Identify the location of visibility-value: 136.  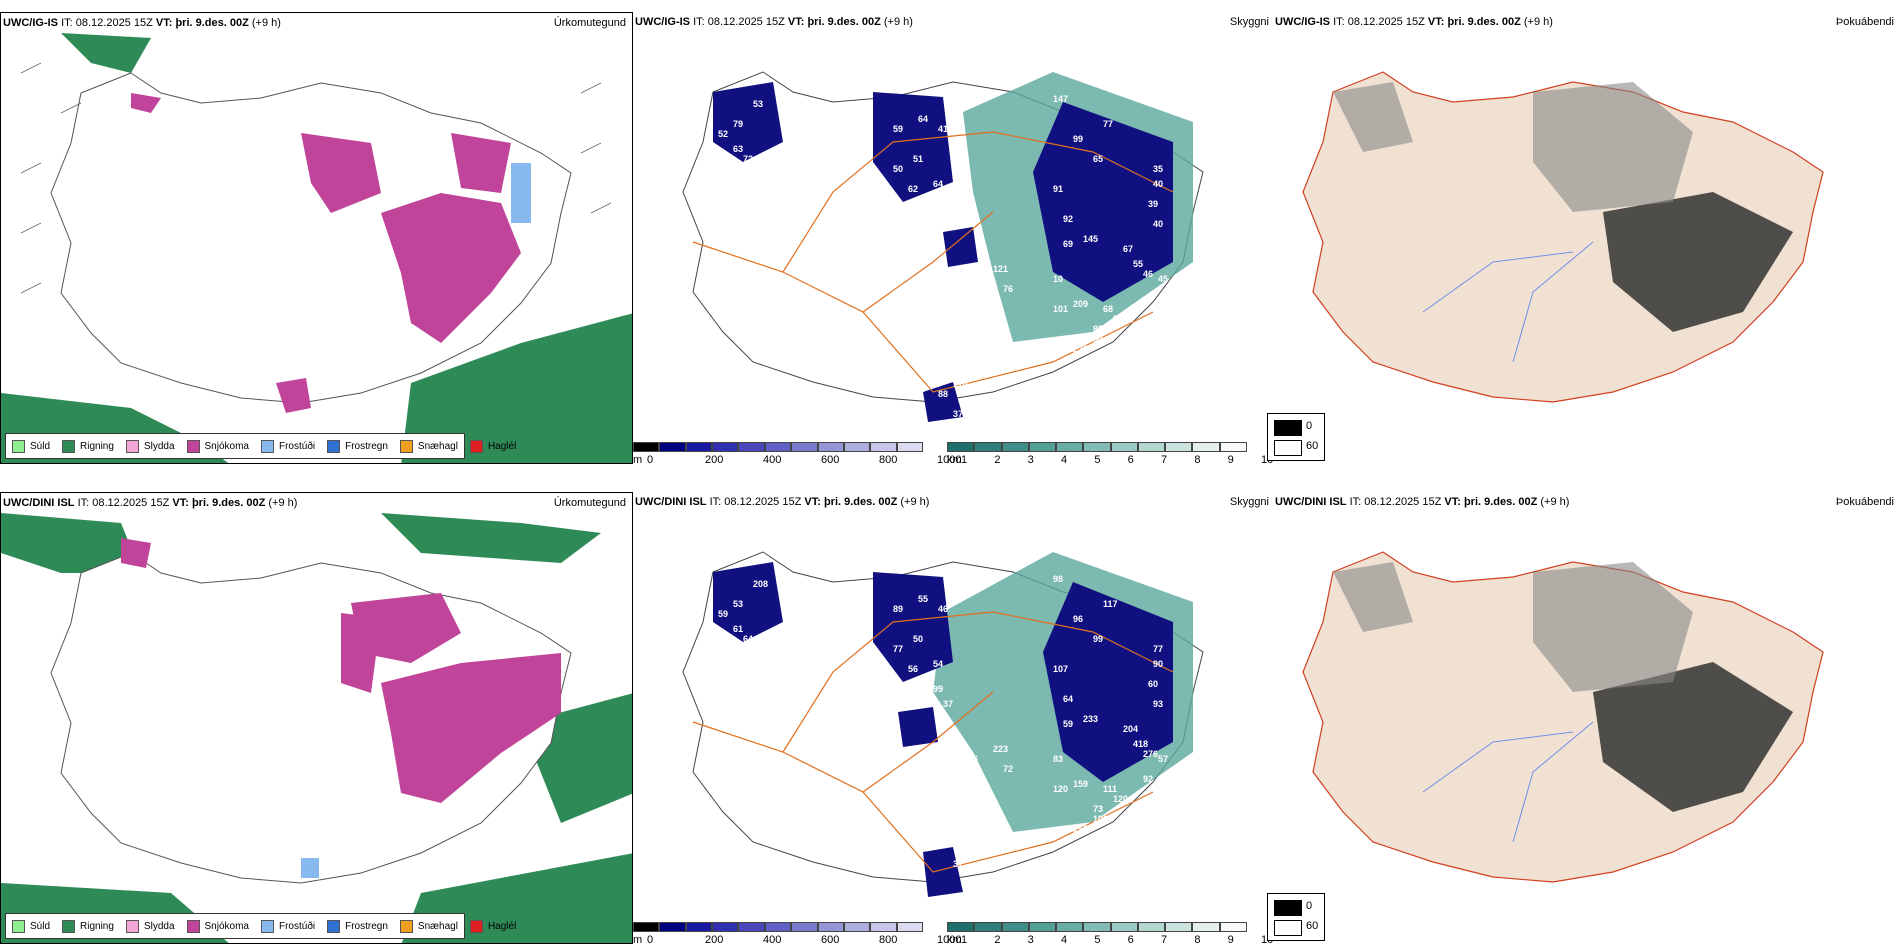
(970, 759).